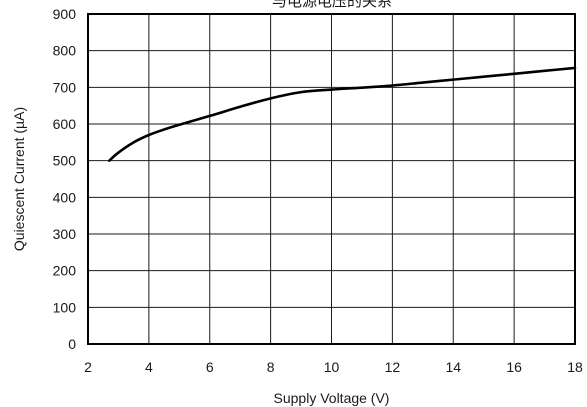  Describe the element at coordinates (19, 179) in the screenshot. I see `y-axis-title: Quiescent Current (µA)` at that location.